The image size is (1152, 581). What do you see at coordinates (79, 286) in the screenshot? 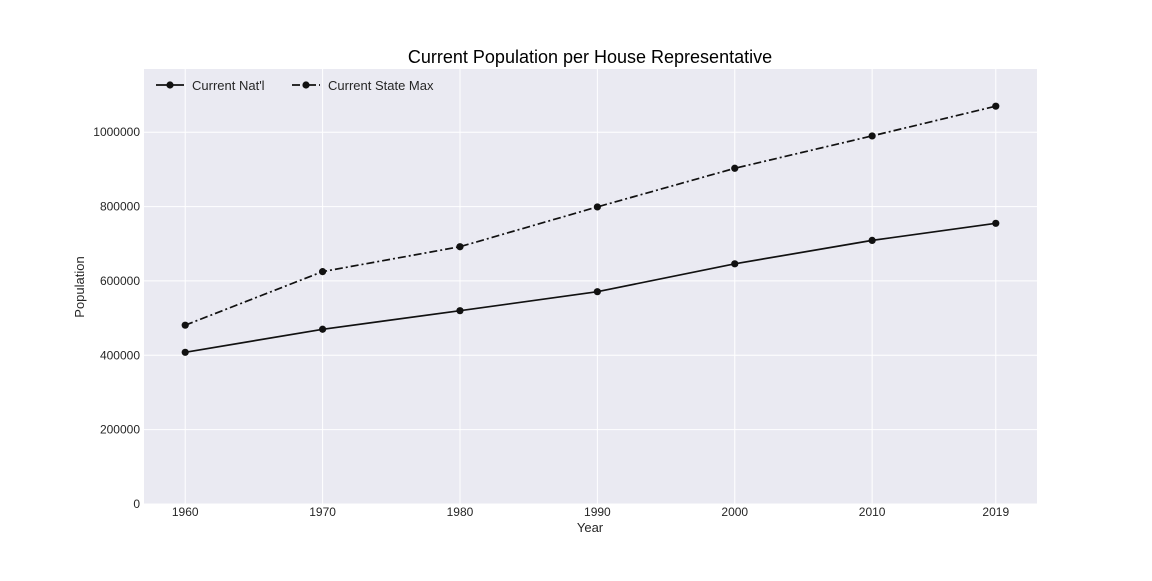
I see `y-axis-label: Population` at bounding box center [79, 286].